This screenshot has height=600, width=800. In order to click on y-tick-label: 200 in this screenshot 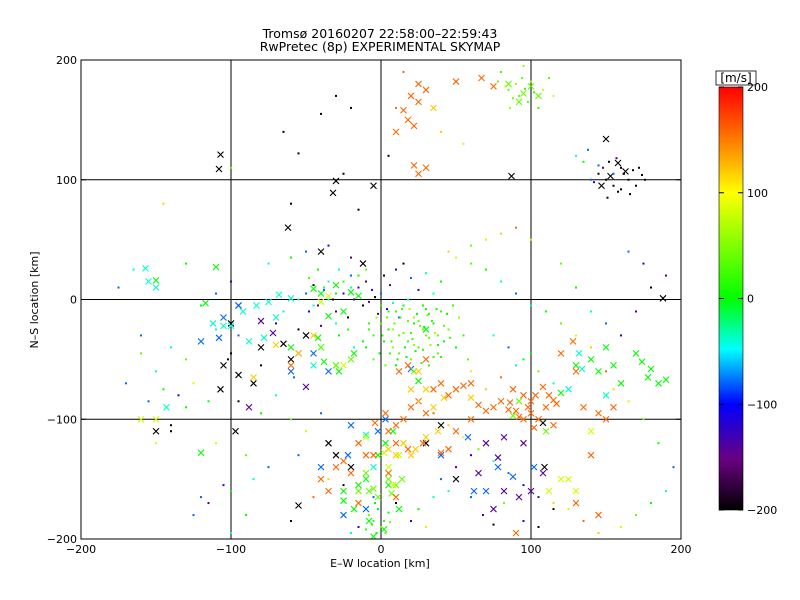, I will do `click(66, 60)`.